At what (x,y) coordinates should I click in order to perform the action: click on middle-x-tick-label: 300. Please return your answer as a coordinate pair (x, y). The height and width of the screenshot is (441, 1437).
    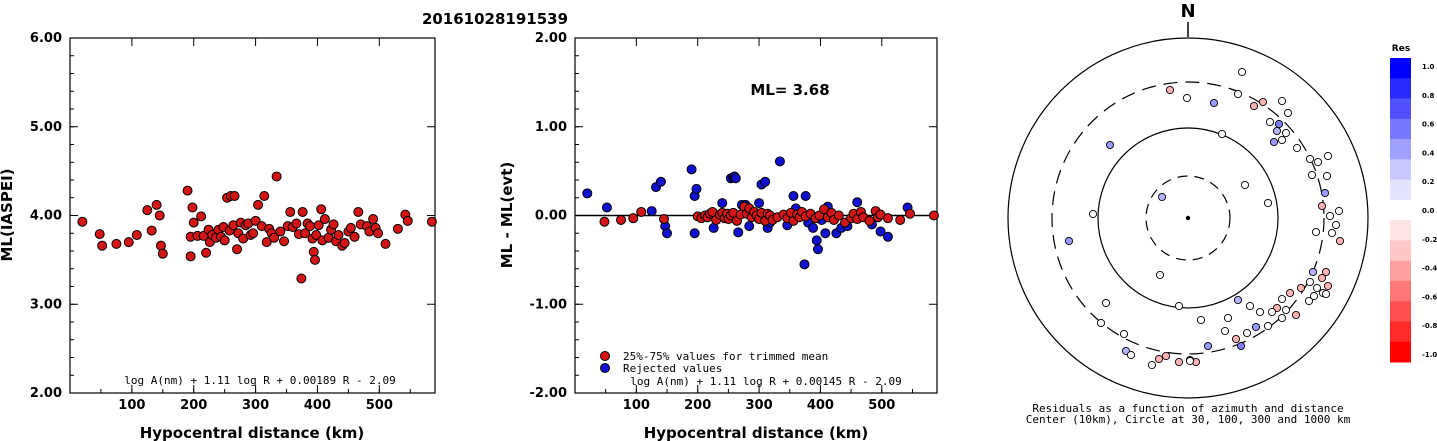
    Looking at the image, I should click on (758, 405).